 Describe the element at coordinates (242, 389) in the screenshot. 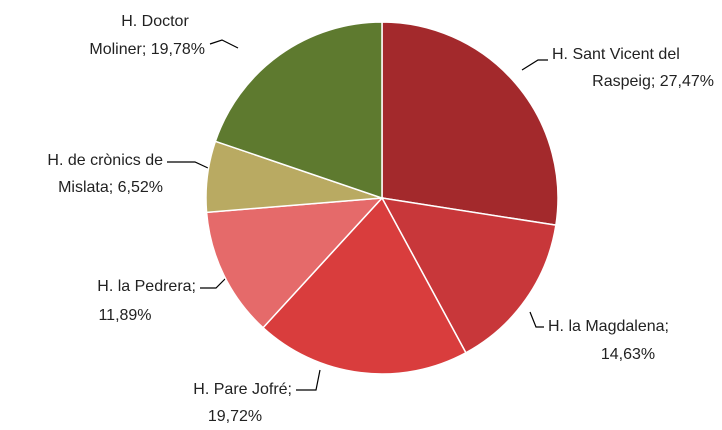

I see `data-label: H. Pare Jofré;` at that location.